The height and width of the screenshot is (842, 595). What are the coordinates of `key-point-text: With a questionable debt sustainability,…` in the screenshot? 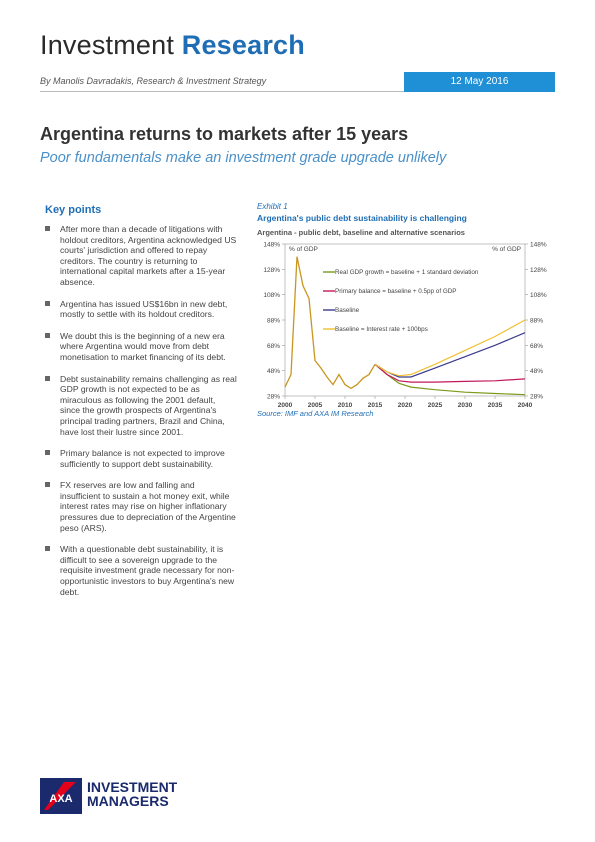 It's located at (147, 570).